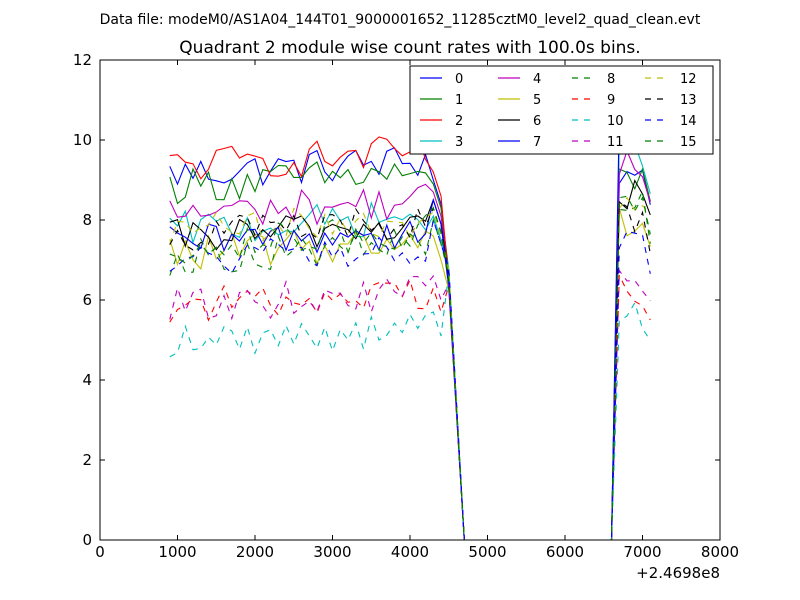 The height and width of the screenshot is (600, 800). What do you see at coordinates (487, 552) in the screenshot?
I see `x-tick-label: 5000` at bounding box center [487, 552].